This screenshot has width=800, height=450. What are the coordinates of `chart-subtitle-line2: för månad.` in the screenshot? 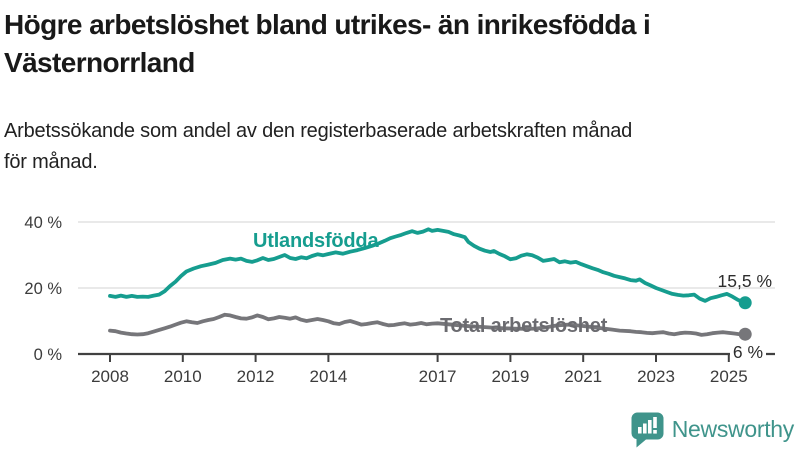 It's located at (51, 162).